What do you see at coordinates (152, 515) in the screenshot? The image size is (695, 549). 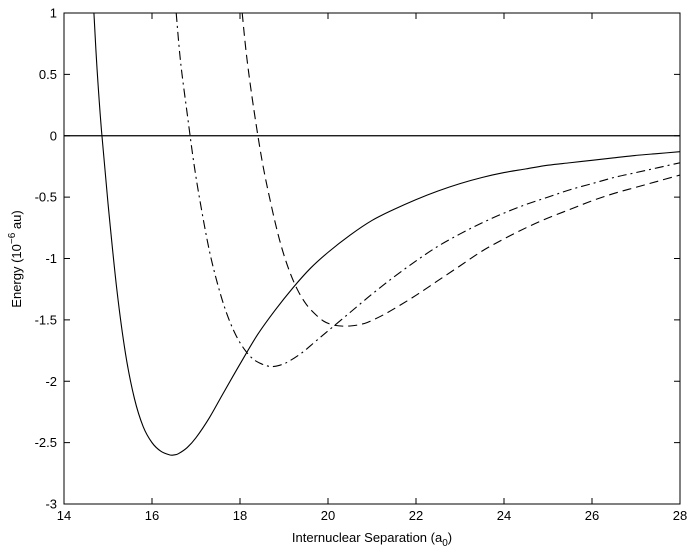 I see `x-tick-label: 16` at bounding box center [152, 515].